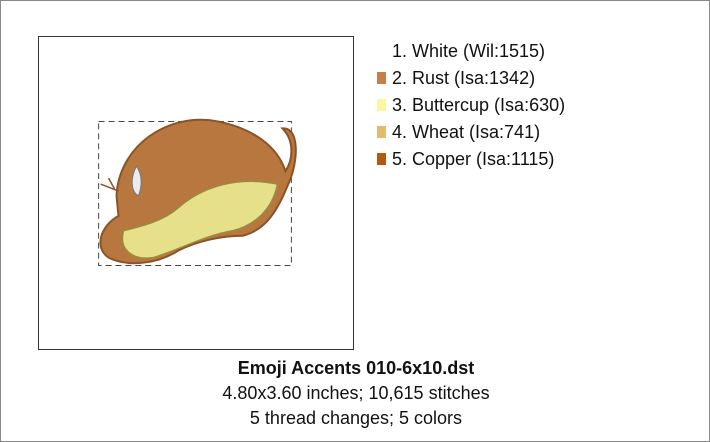 This screenshot has width=710, height=442. I want to click on embroidery-shape, so click(198, 191).